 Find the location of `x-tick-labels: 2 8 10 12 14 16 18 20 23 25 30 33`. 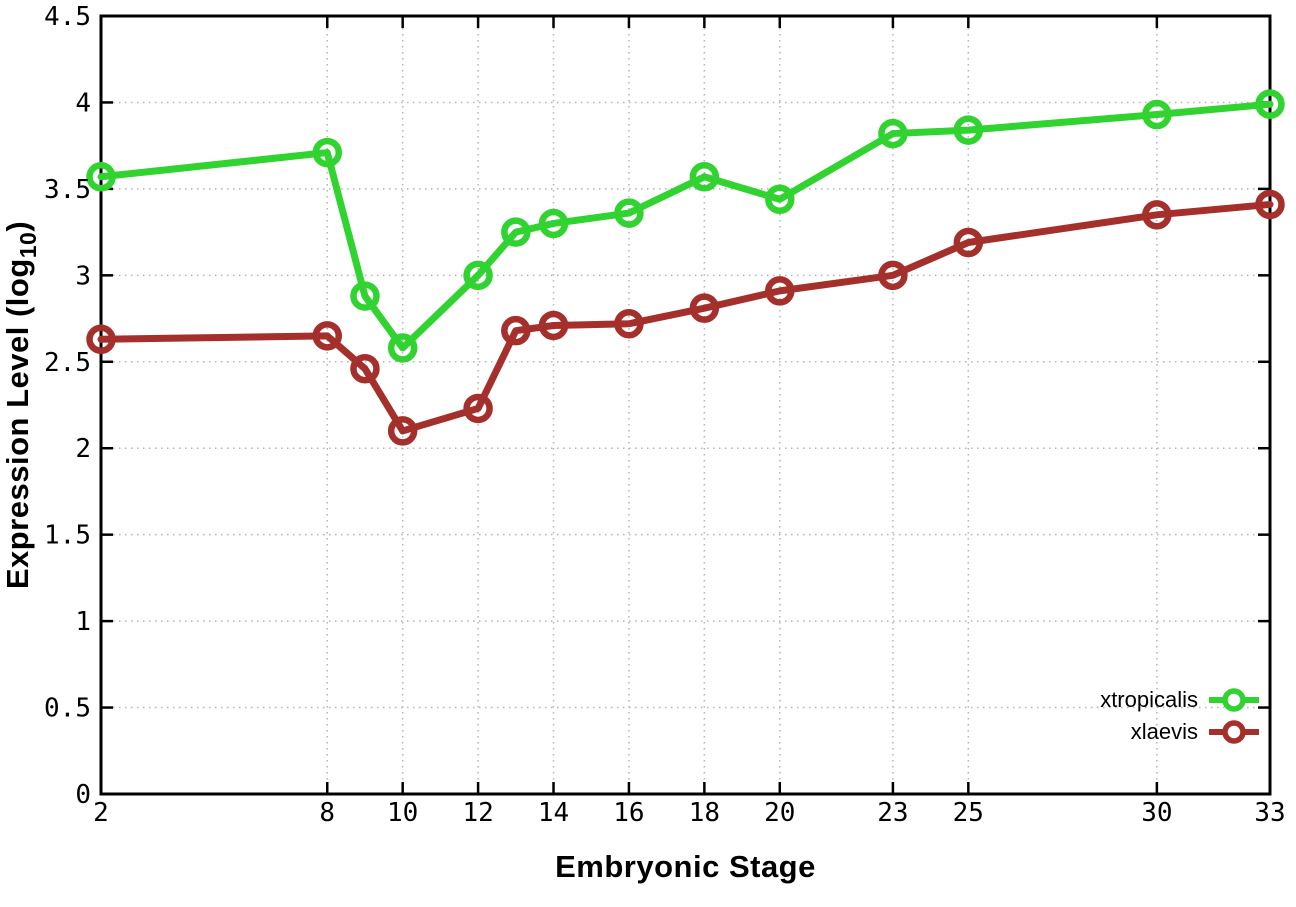

x-tick-labels: 2 8 10 12 14 16 18 20 23 25 30 33 is located at coordinates (689, 813).